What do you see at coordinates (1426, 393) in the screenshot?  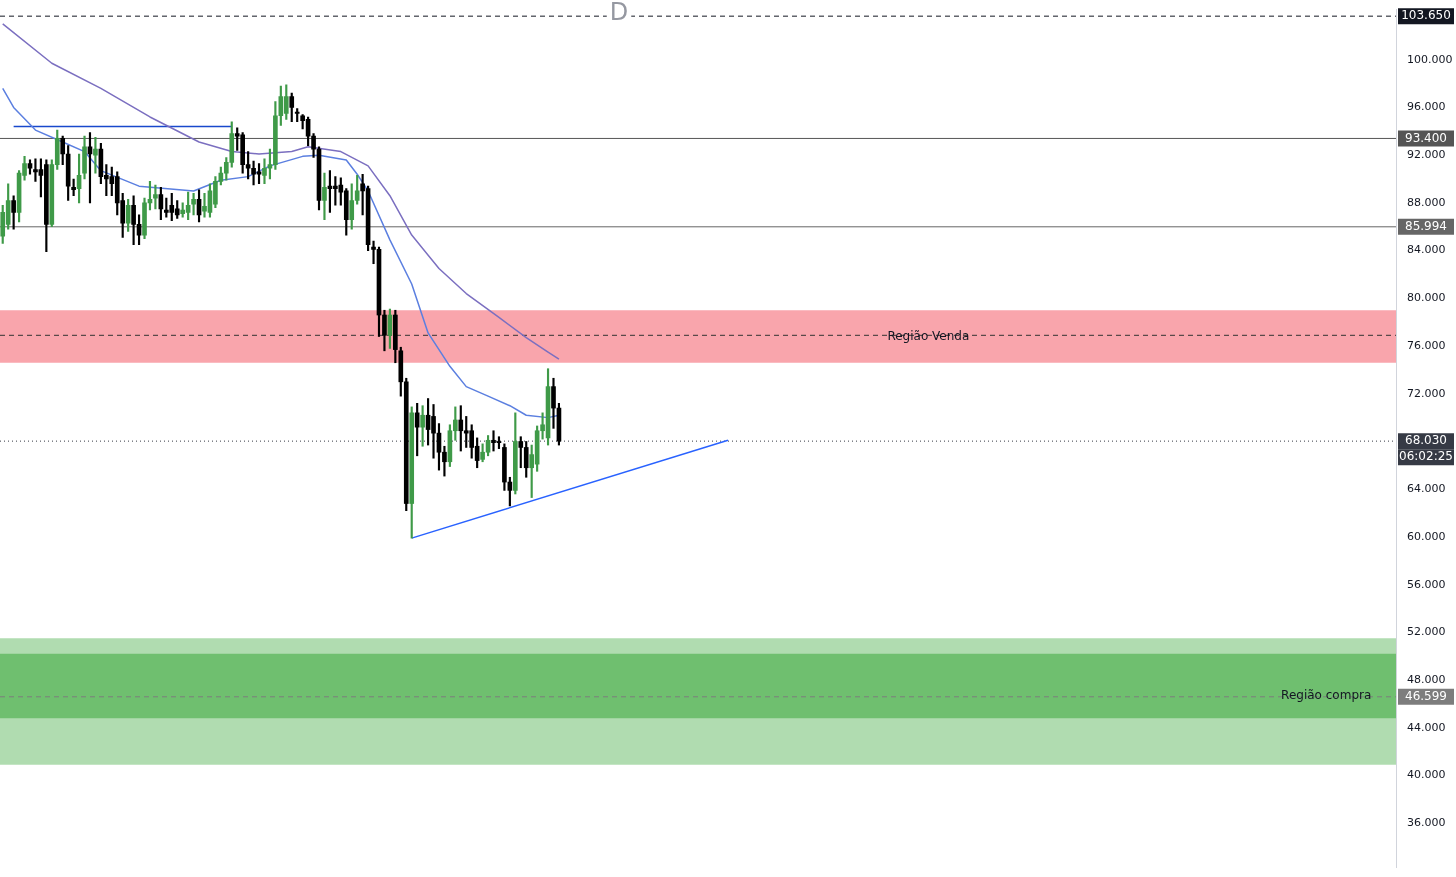 I see `y-tick-label: 72.000` at bounding box center [1426, 393].